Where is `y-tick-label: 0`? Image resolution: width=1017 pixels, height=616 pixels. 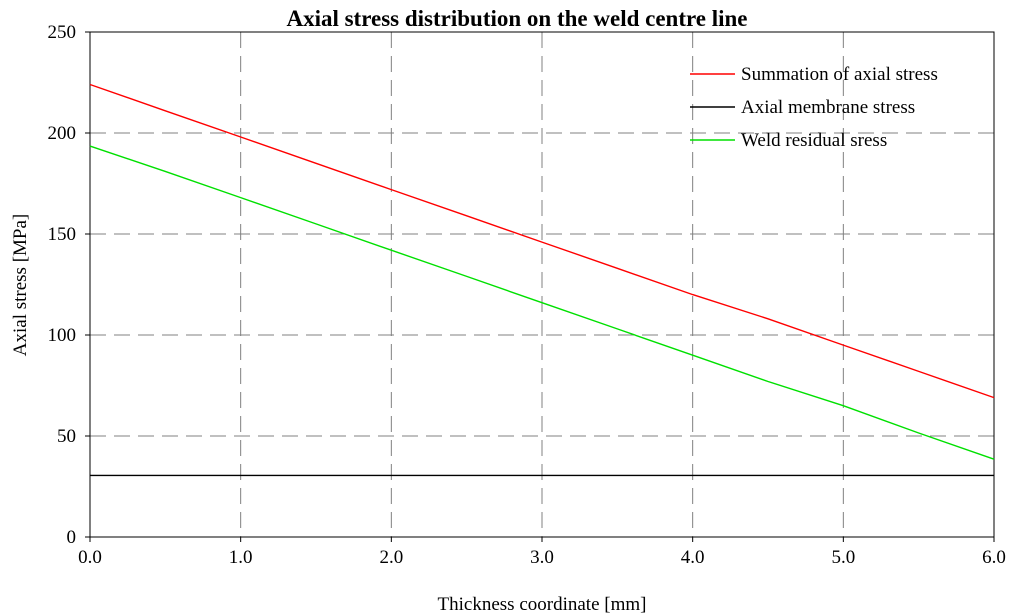
y-tick-label: 0 is located at coordinates (72, 537).